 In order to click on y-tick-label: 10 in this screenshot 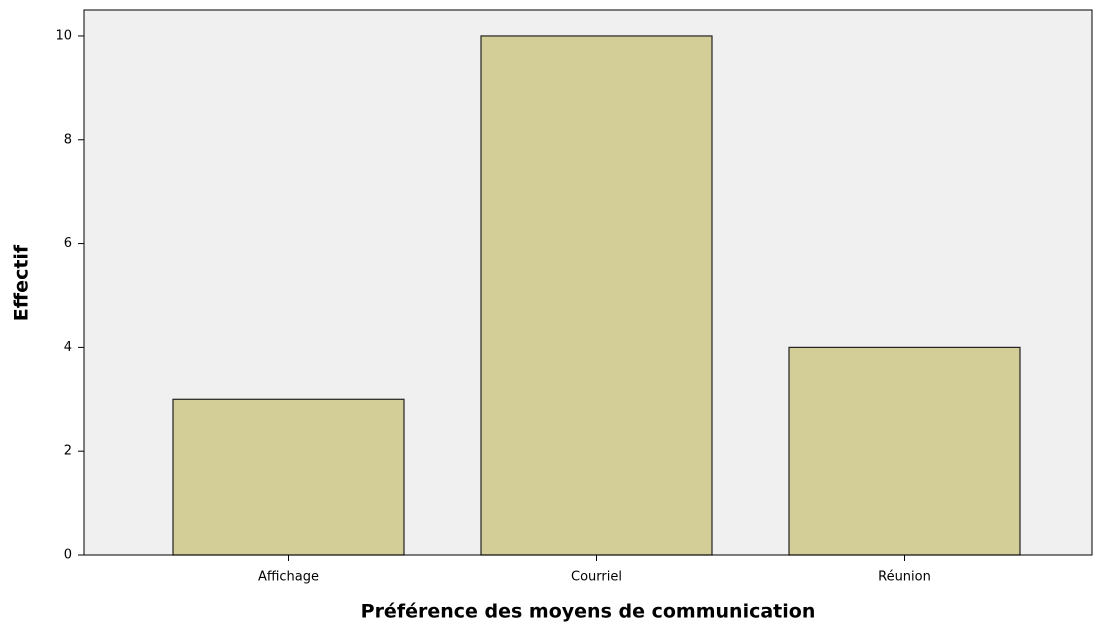, I will do `click(63, 35)`.